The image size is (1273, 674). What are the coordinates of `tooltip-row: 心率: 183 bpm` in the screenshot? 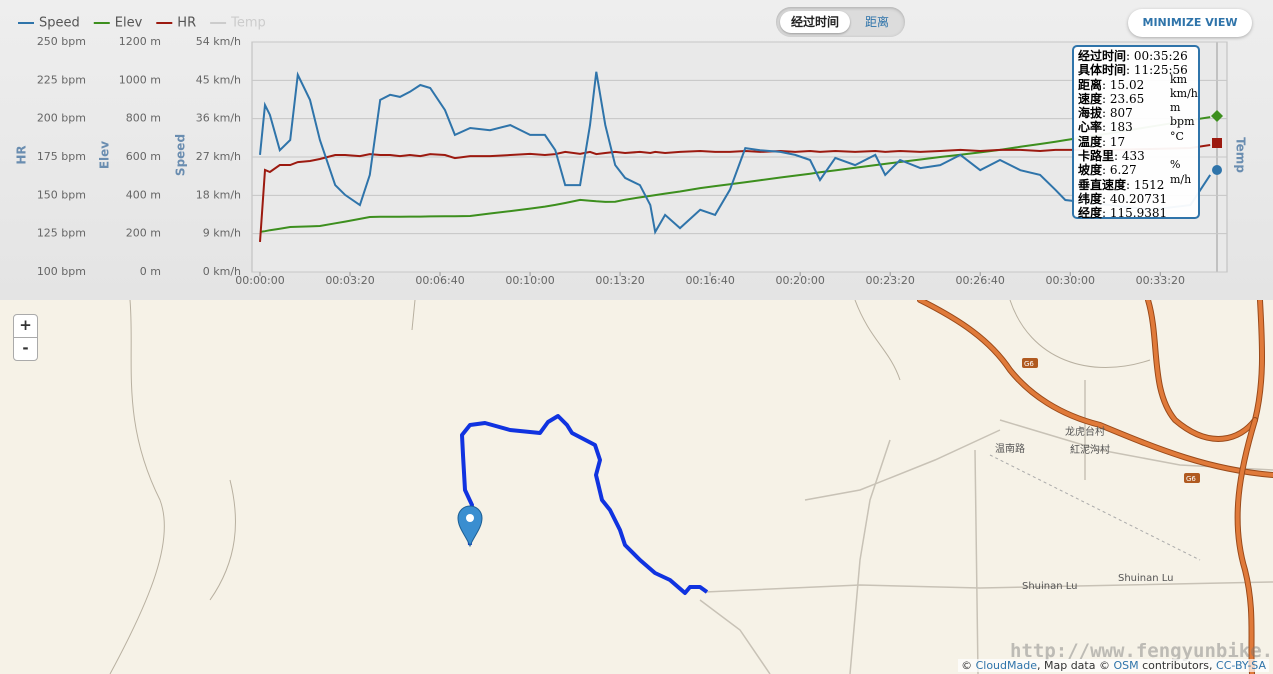 It's located at (1136, 125).